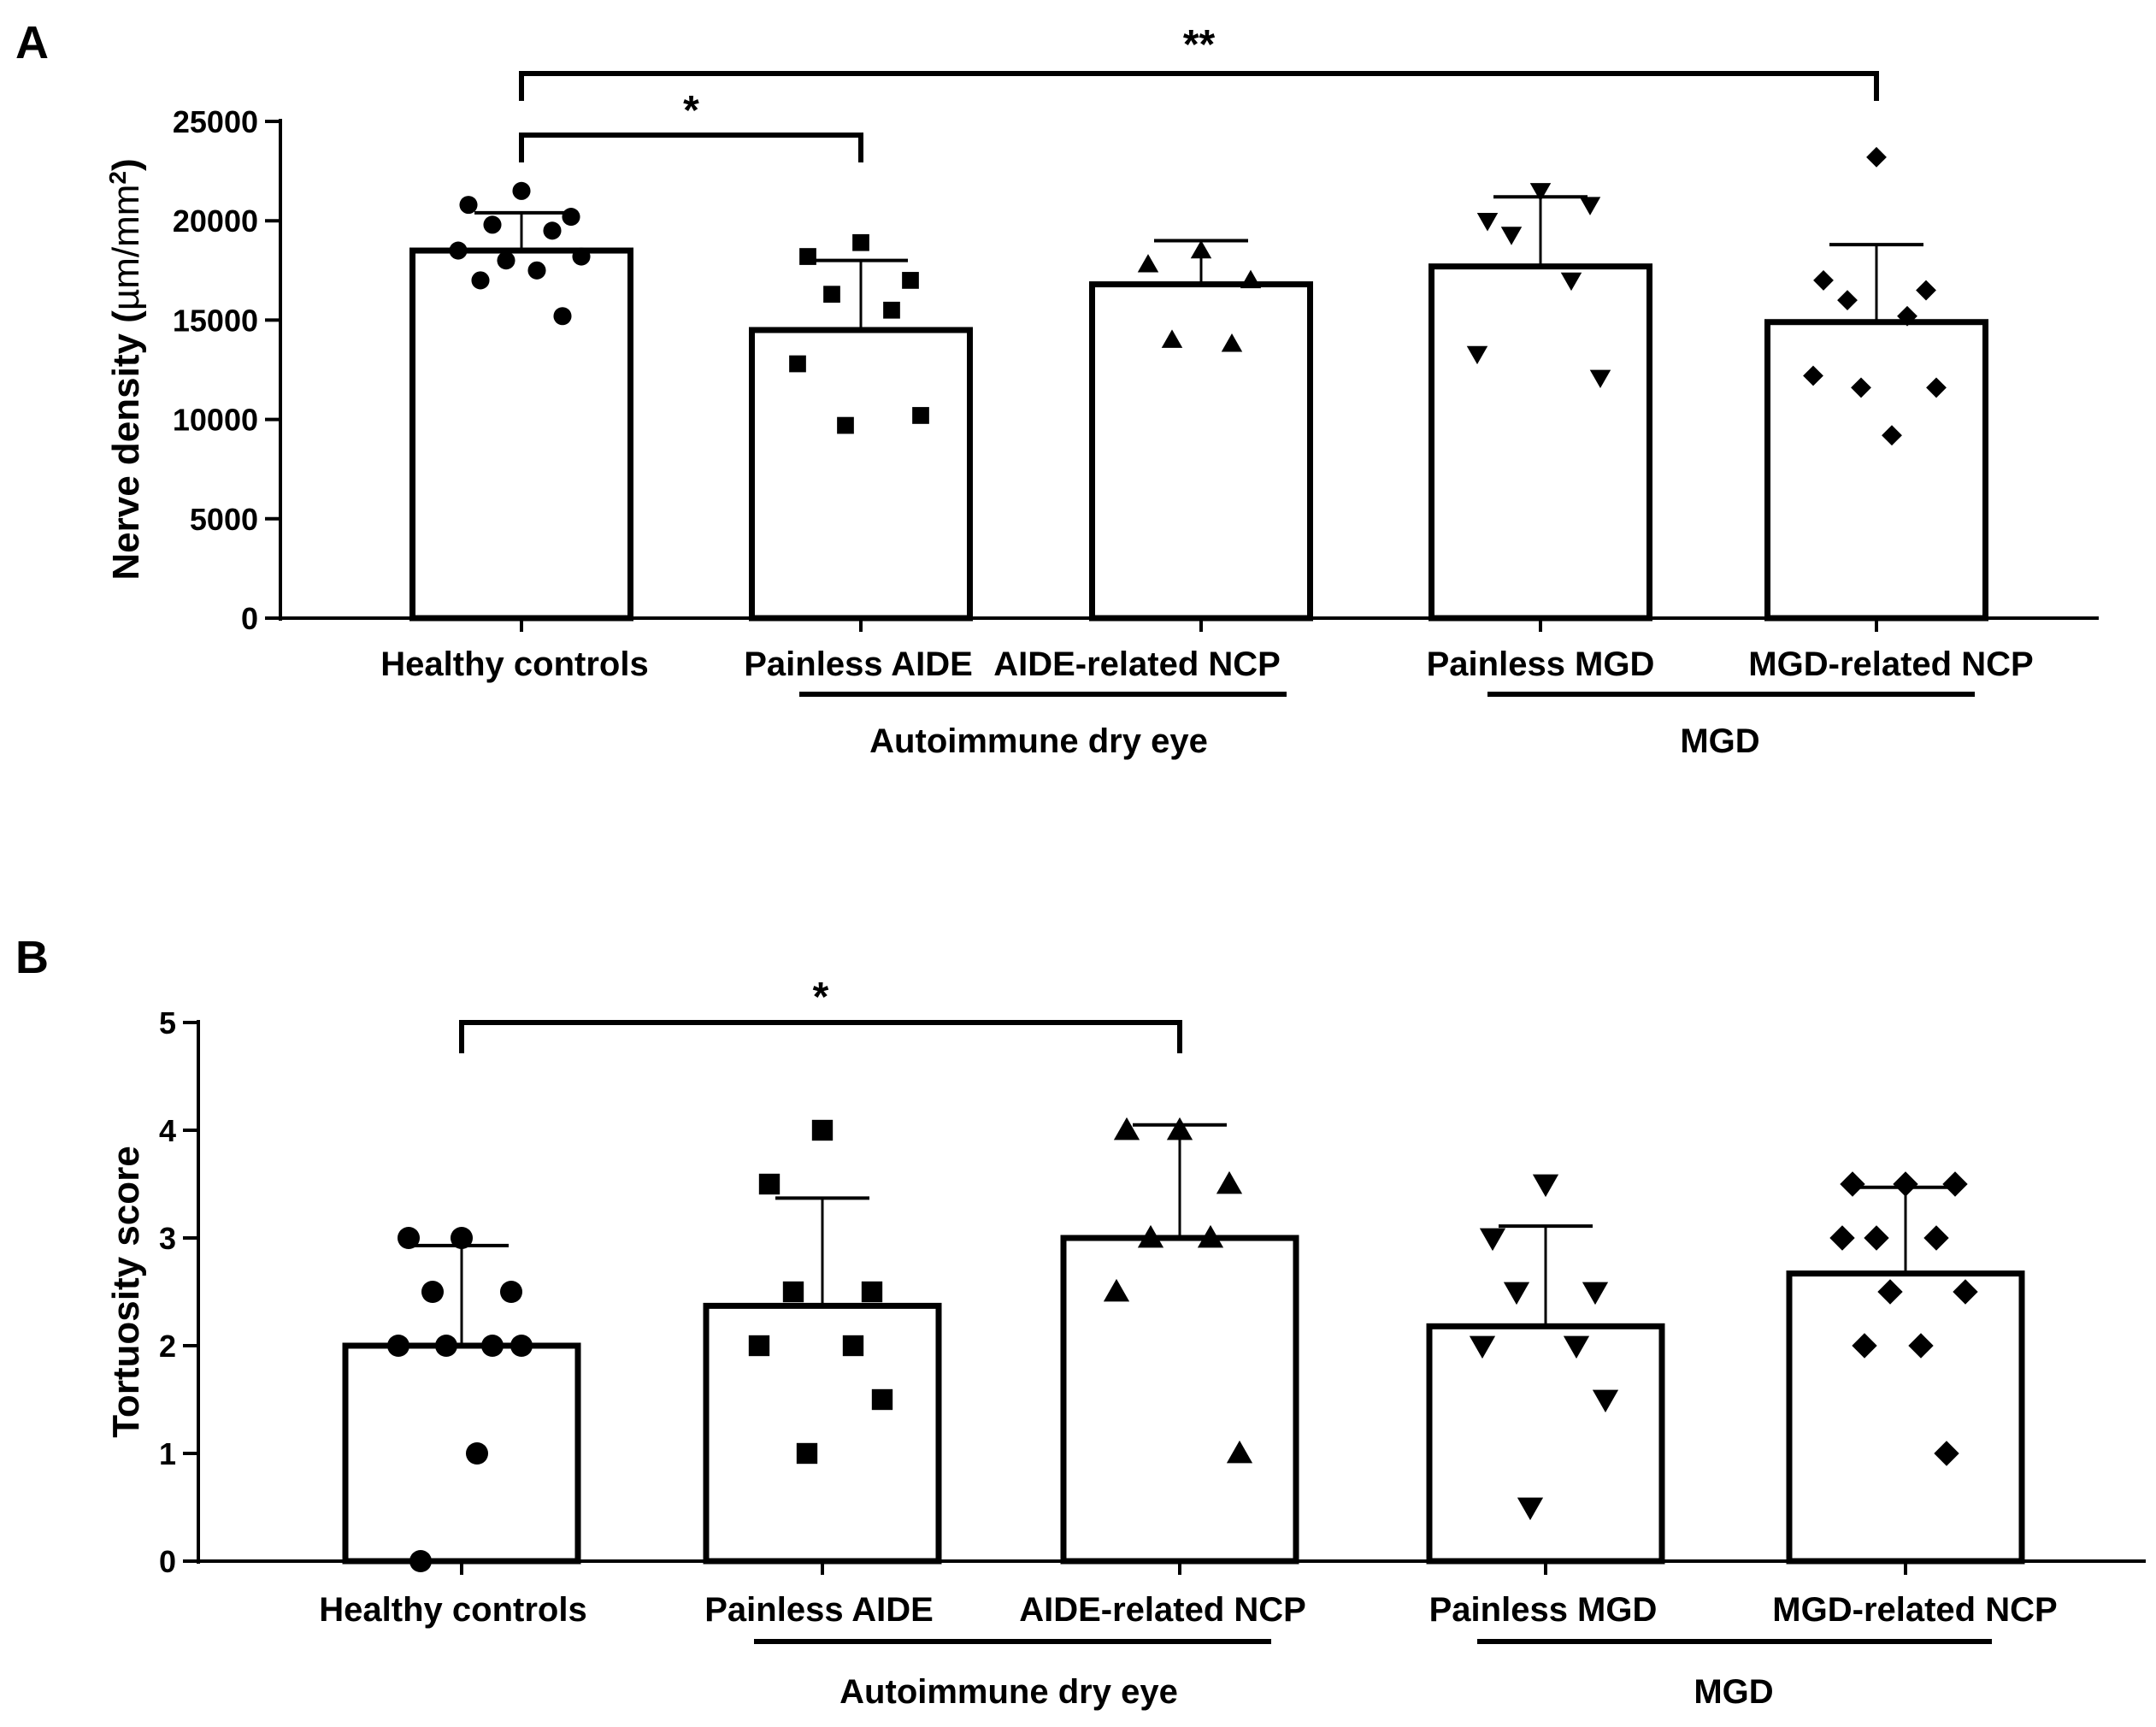 Image resolution: width=2156 pixels, height=1727 pixels. Describe the element at coordinates (167, 1238) in the screenshot. I see `y-tick-label: 3` at that location.